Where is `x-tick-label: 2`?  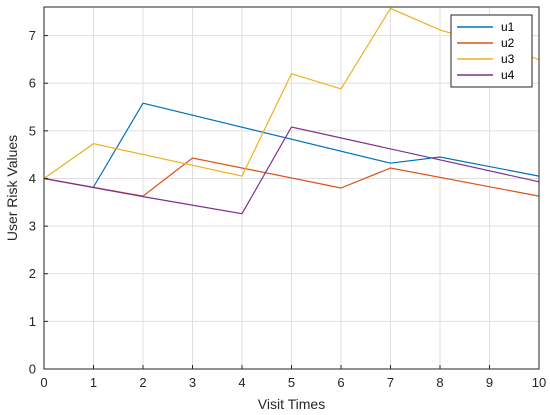 x-tick-label: 2 is located at coordinates (142, 382).